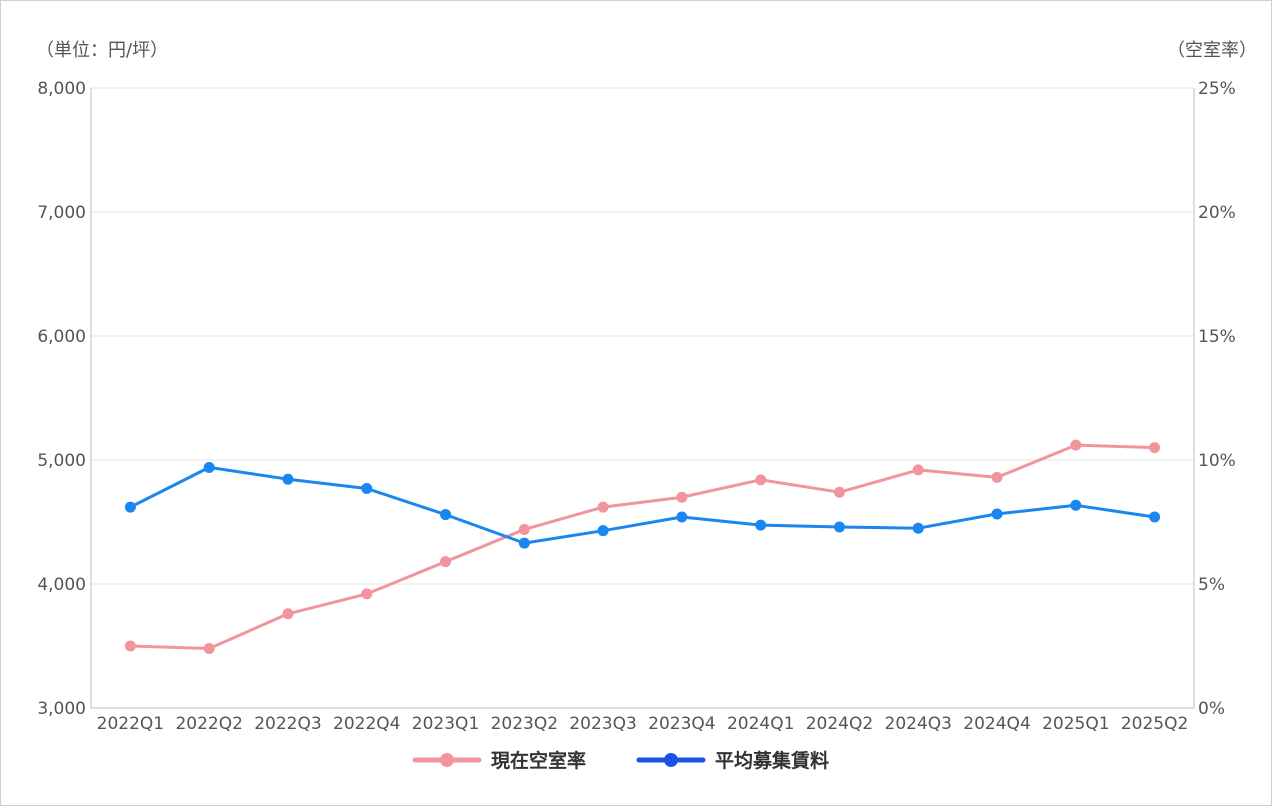 The image size is (1272, 807). What do you see at coordinates (61, 213) in the screenshot?
I see `left-axis-tick-label: 7,000` at bounding box center [61, 213].